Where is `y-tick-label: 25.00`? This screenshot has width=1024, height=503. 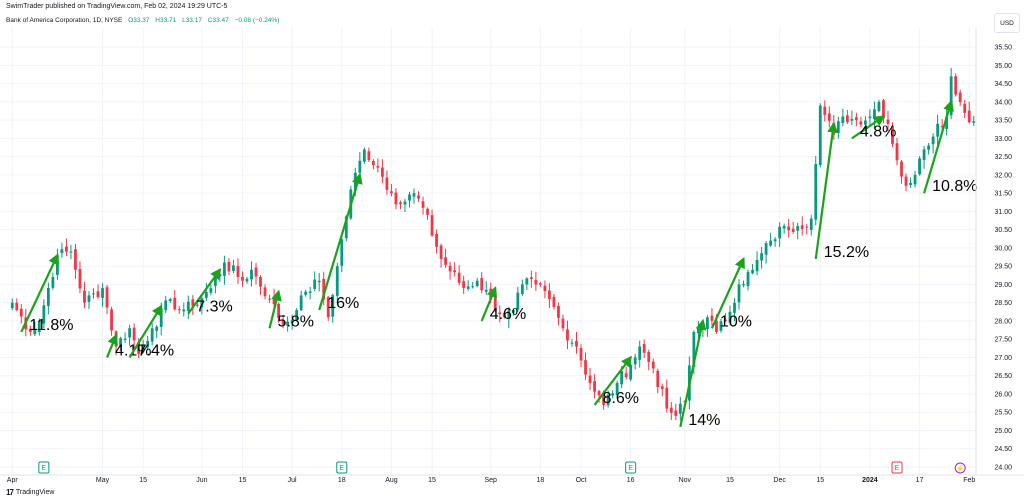 y-tick-label: 25.00 is located at coordinates (1003, 431).